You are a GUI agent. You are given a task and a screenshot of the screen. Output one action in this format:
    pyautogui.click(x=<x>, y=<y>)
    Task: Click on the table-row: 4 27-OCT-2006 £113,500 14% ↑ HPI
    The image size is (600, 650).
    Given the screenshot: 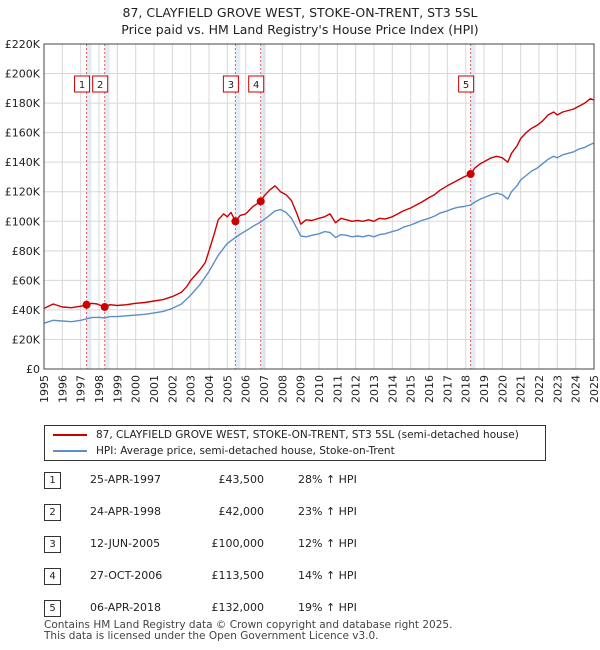 What is the action you would take?
    pyautogui.click(x=304, y=577)
    